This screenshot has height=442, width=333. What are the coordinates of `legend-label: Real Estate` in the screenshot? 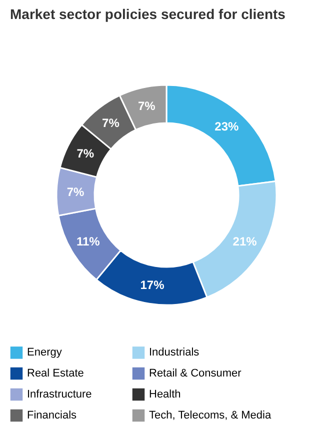 It's located at (55, 374).